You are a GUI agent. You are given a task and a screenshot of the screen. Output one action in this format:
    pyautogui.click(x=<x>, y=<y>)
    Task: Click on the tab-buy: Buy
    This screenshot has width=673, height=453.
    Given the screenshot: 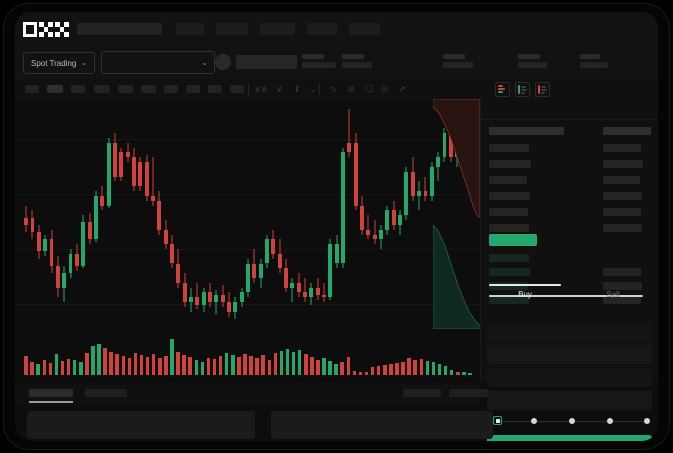 What is the action you would take?
    pyautogui.click(x=525, y=294)
    